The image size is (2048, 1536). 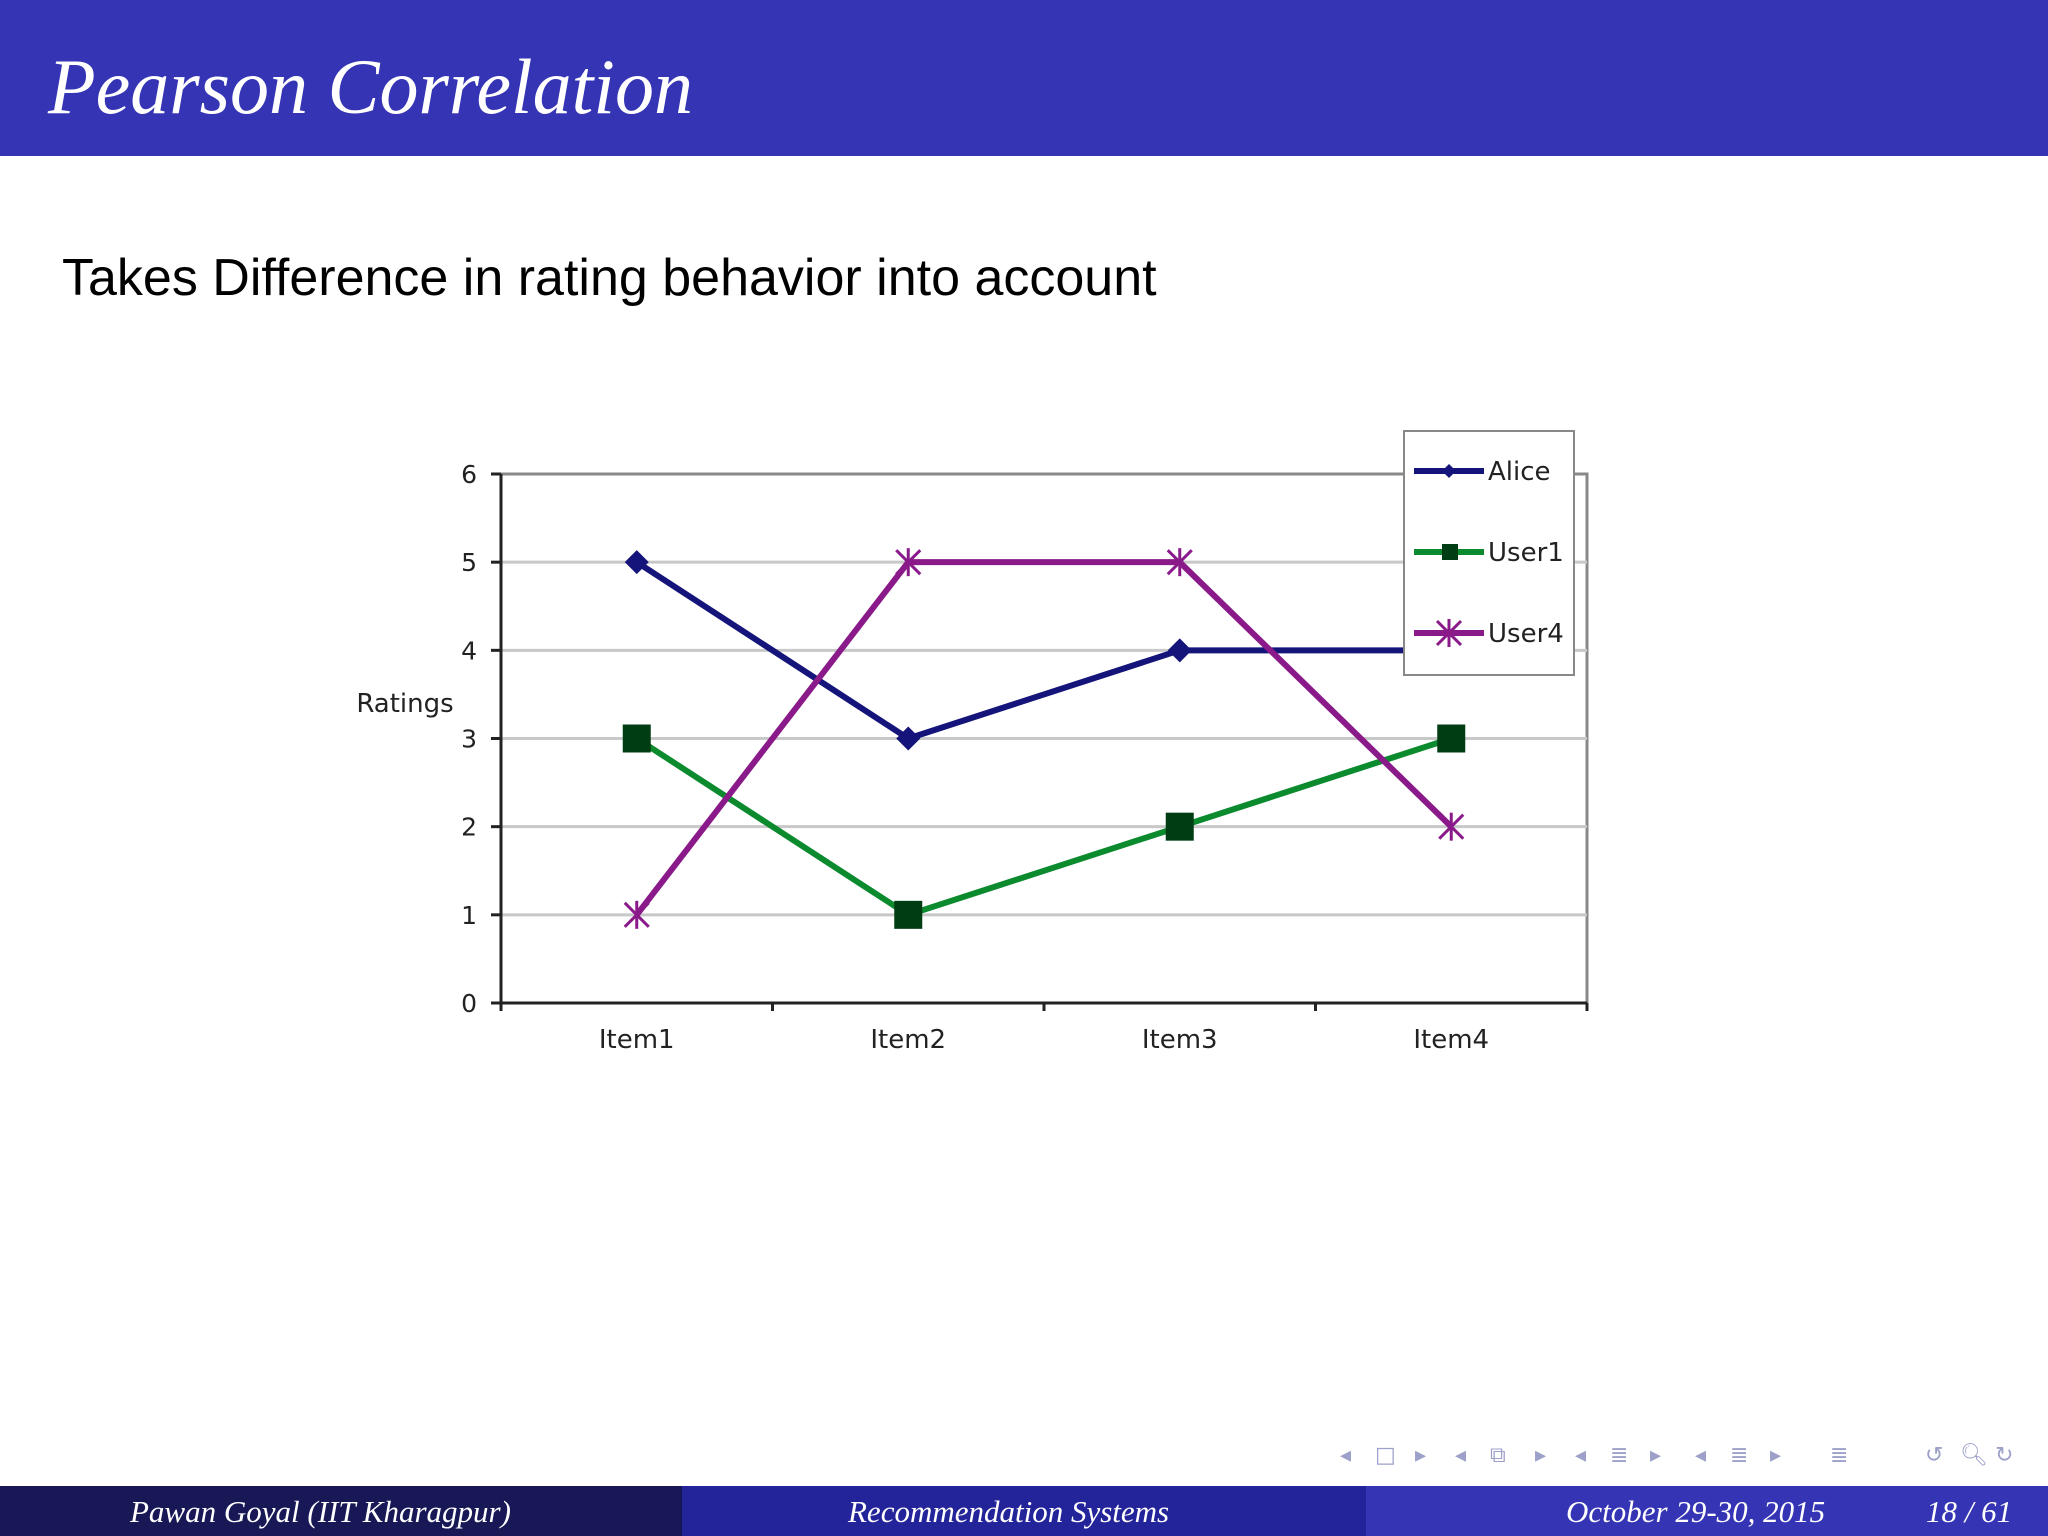 What do you see at coordinates (1009, 1511) in the screenshot?
I see `footer-course: Recommendation Systems` at bounding box center [1009, 1511].